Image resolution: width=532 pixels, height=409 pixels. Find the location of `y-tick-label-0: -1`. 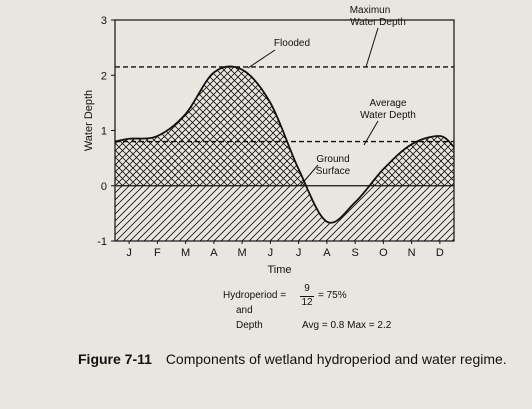

y-tick-label-0: -1 is located at coordinates (102, 242).